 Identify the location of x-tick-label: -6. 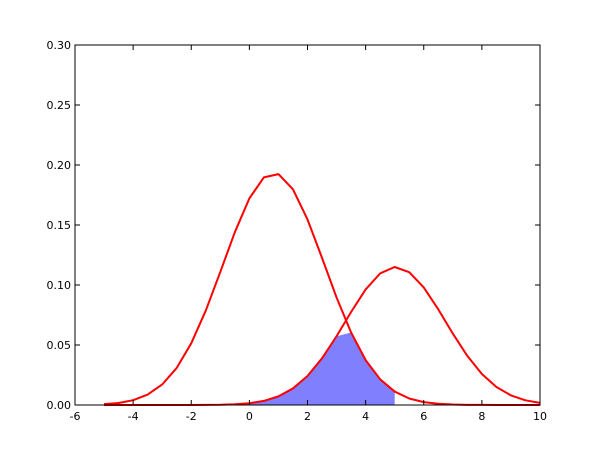
(75, 416).